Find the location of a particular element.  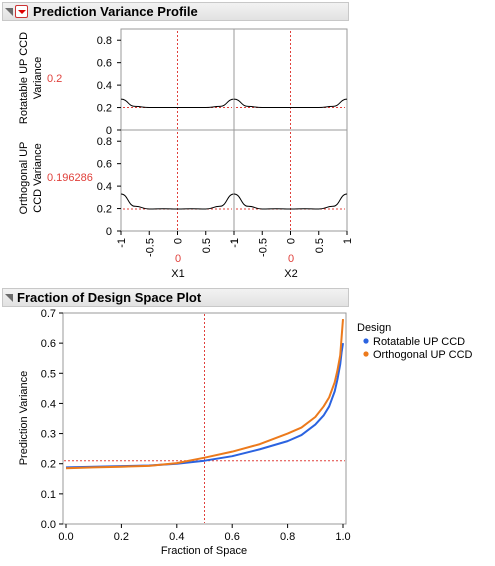

row-value-rotatable: 0.2 is located at coordinates (54, 79).